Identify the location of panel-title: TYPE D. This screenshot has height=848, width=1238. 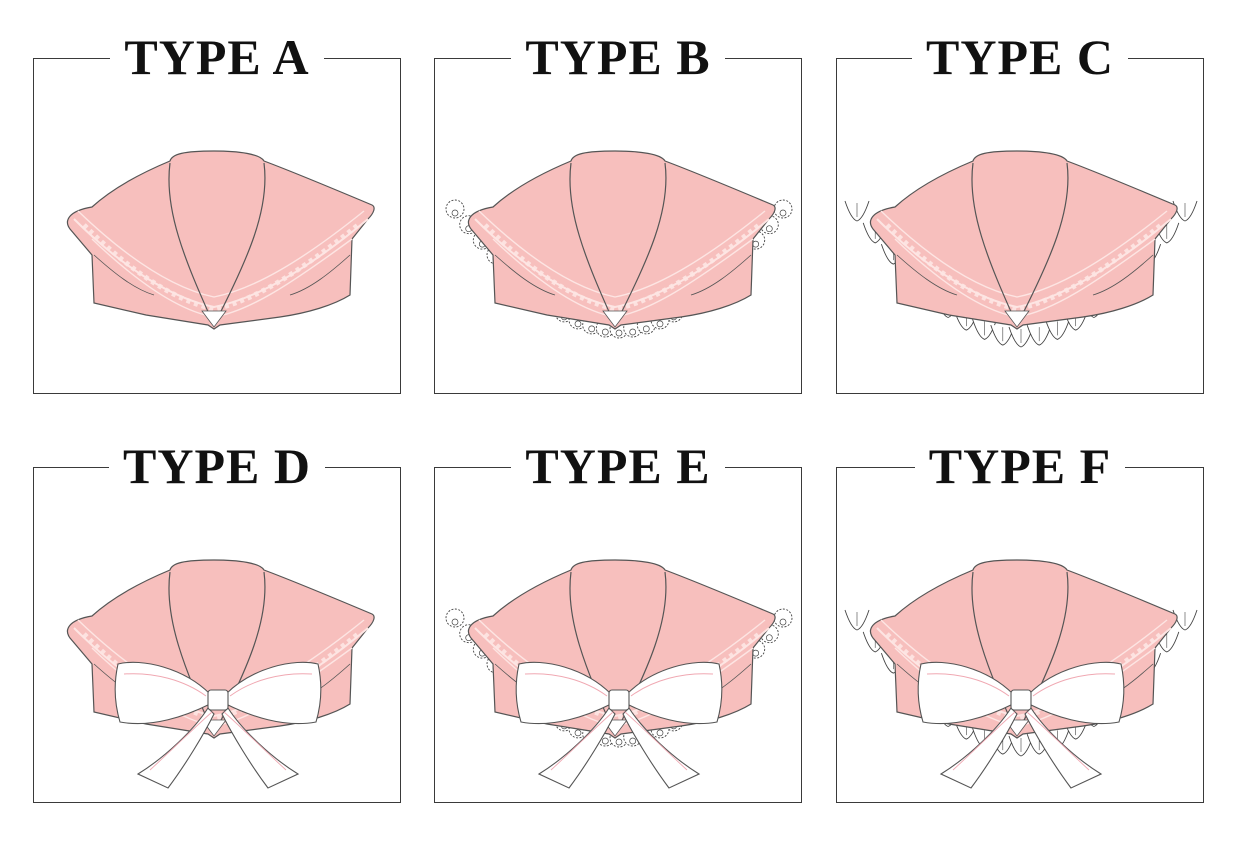
(217, 466).